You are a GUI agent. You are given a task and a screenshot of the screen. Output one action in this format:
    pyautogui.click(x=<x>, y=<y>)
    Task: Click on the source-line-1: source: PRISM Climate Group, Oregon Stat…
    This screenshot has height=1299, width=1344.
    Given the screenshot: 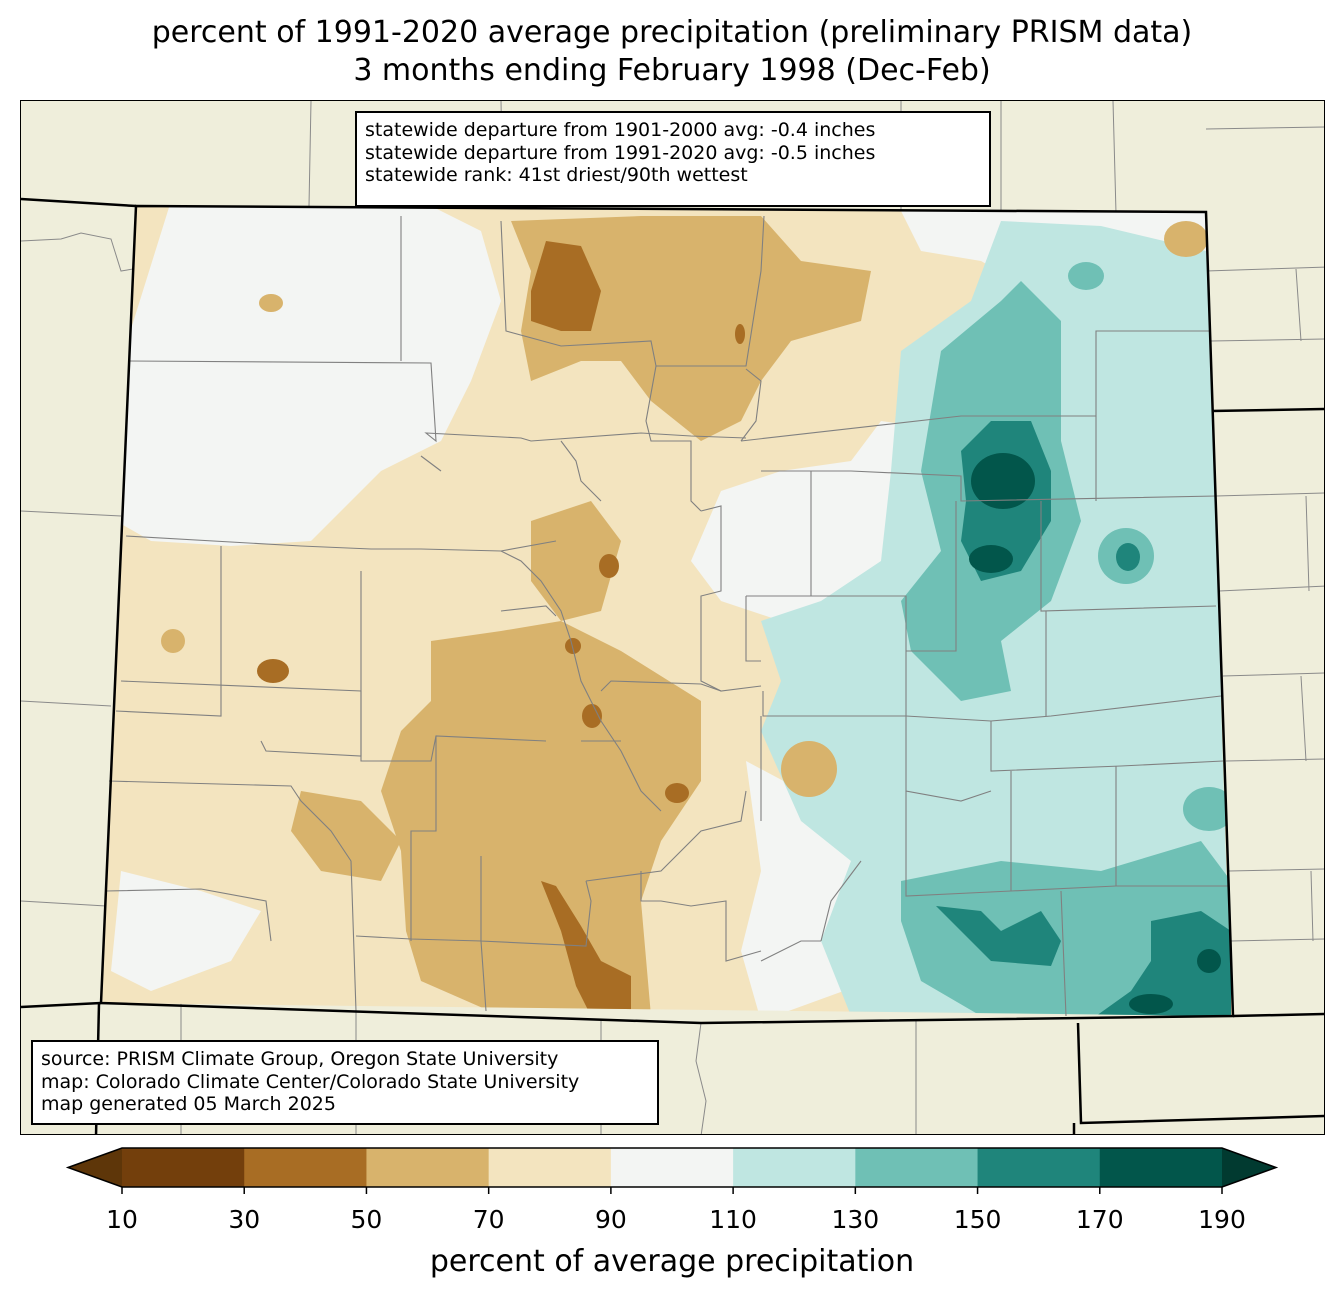 What is the action you would take?
    pyautogui.click(x=300, y=1059)
    